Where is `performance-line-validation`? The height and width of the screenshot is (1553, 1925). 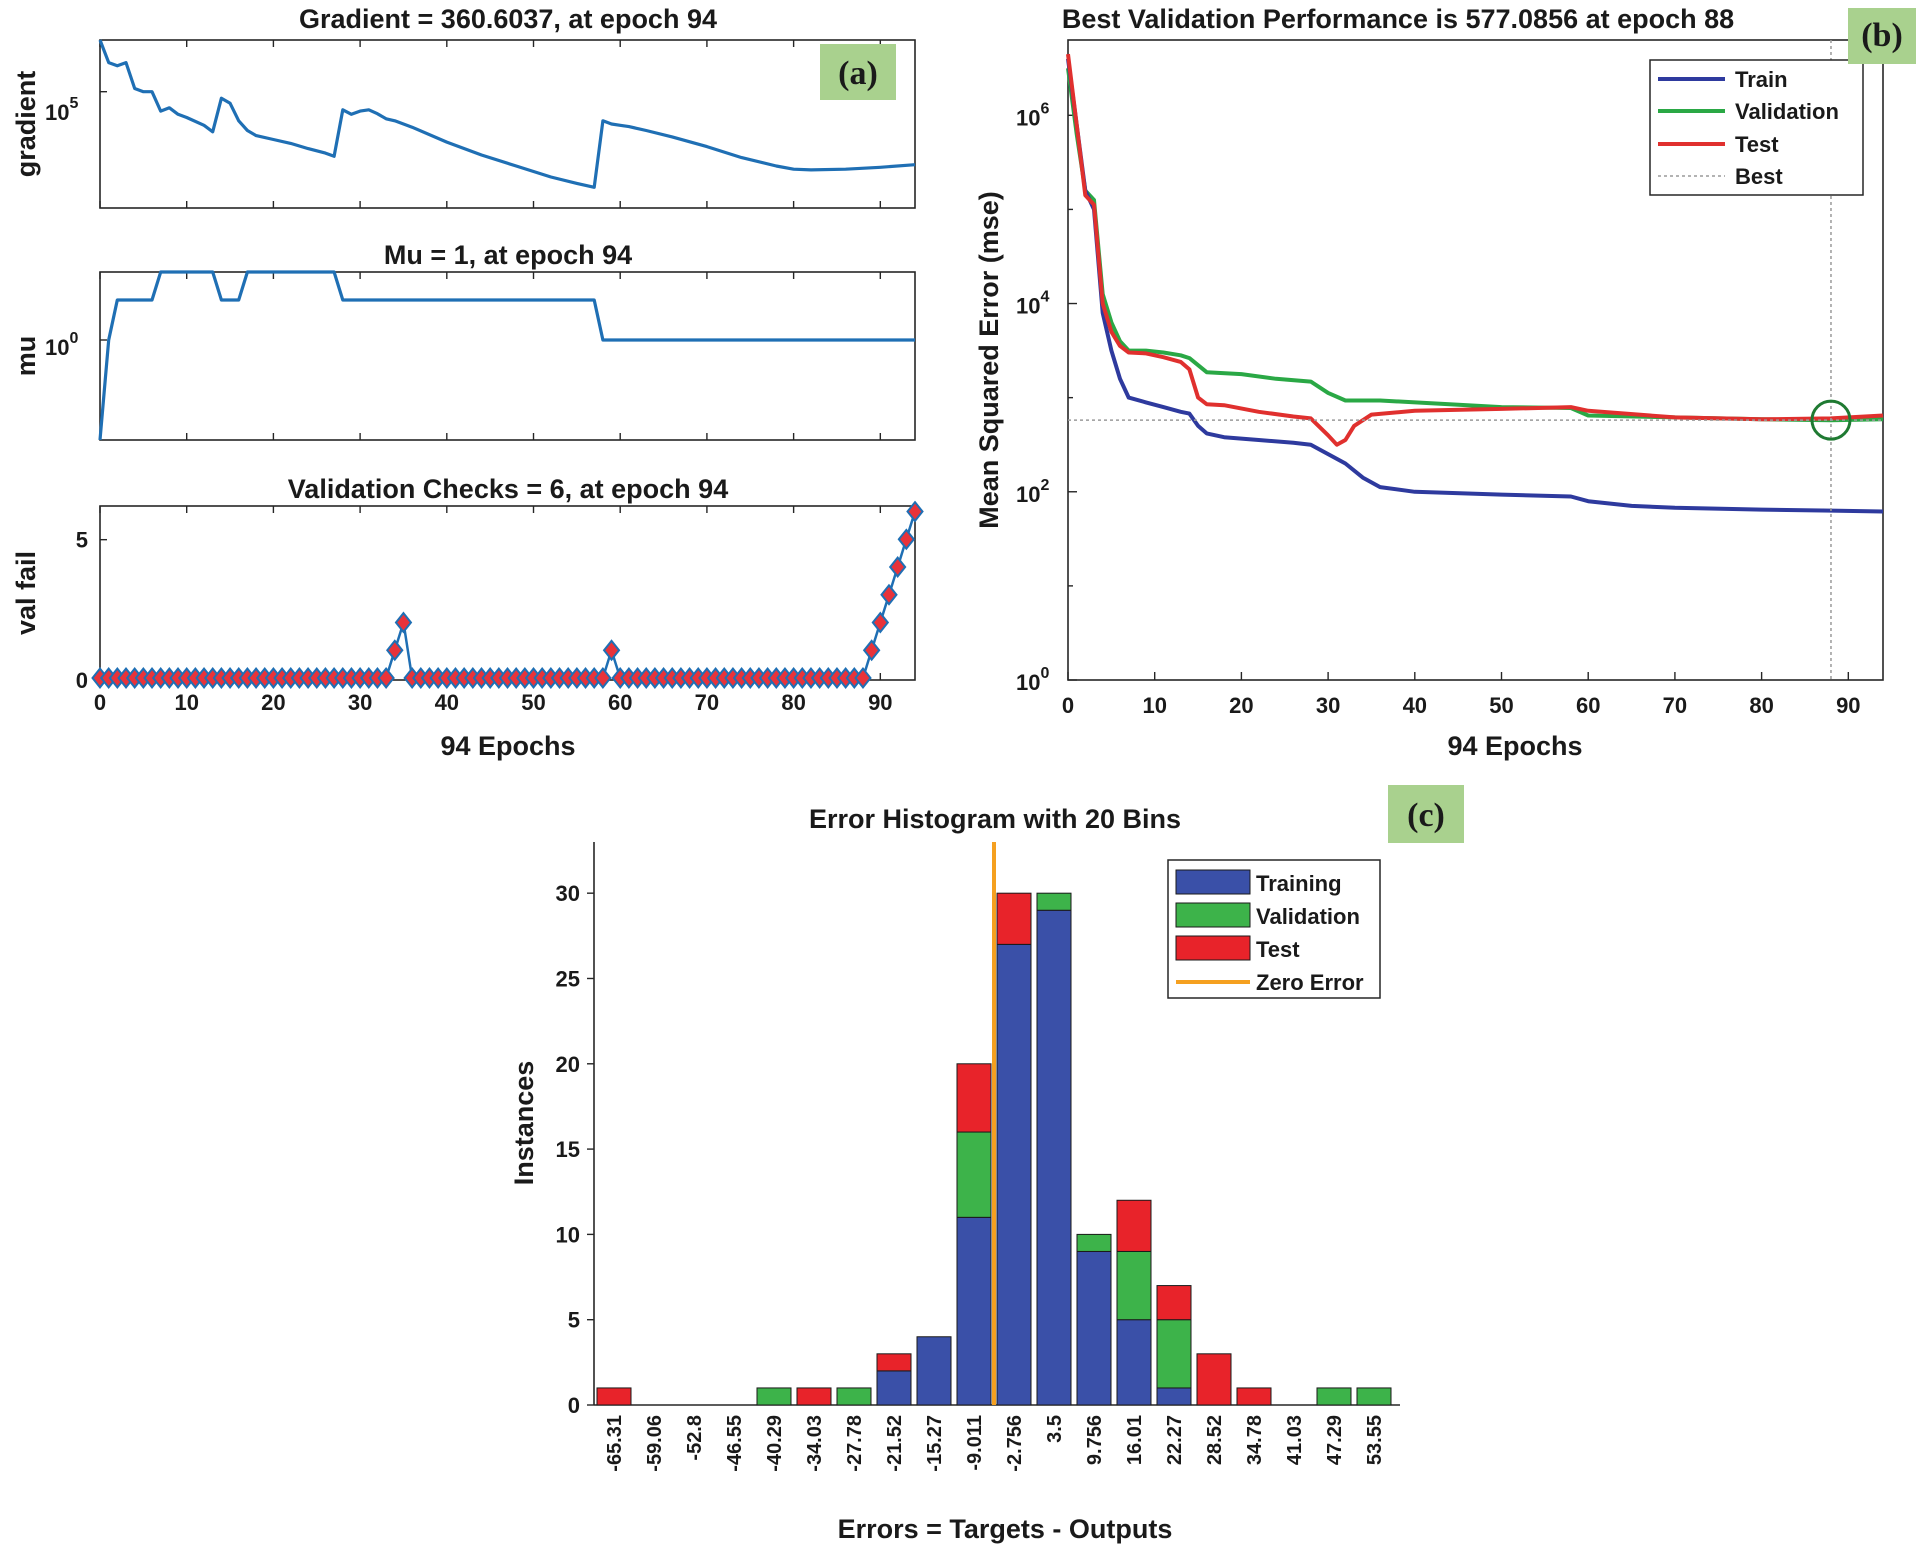 performance-line-validation is located at coordinates (1475, 245).